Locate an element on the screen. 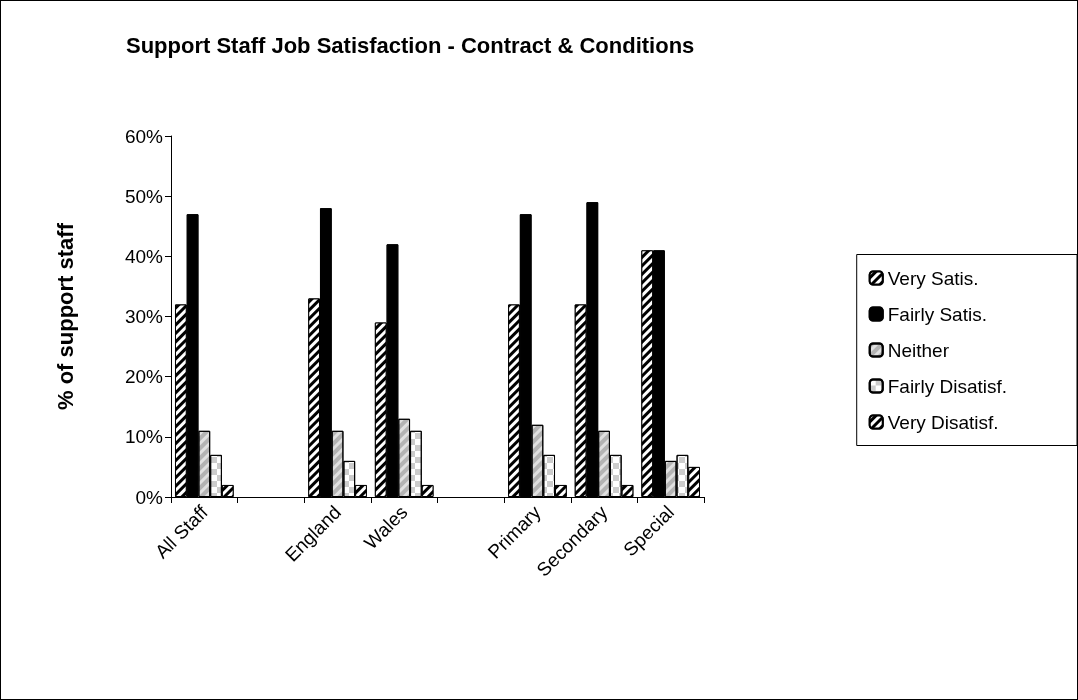 The width and height of the screenshot is (1078, 700). y-tick-label: 30% is located at coordinates (144, 316).